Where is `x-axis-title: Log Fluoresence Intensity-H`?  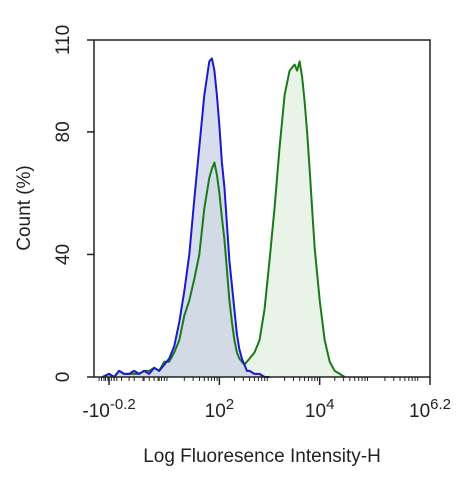 x-axis-title: Log Fluoresence Intensity-H is located at coordinates (262, 456).